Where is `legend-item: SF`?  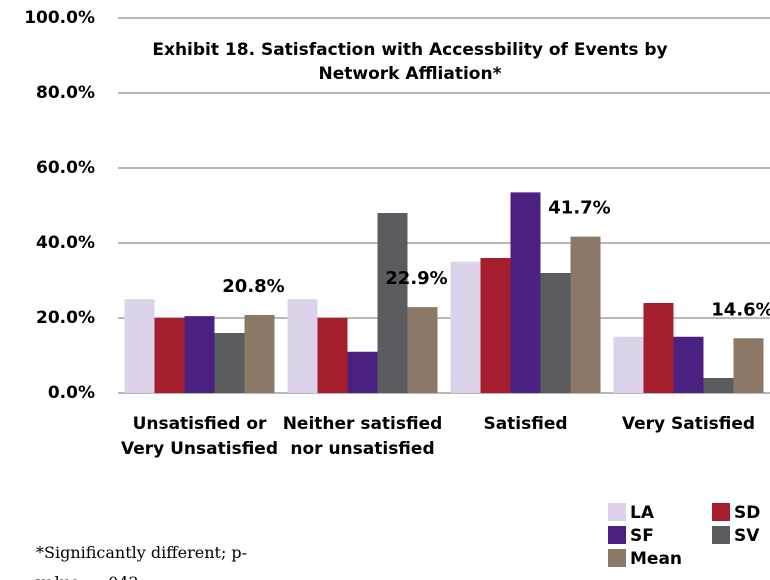
legend-item: SF is located at coordinates (631, 536).